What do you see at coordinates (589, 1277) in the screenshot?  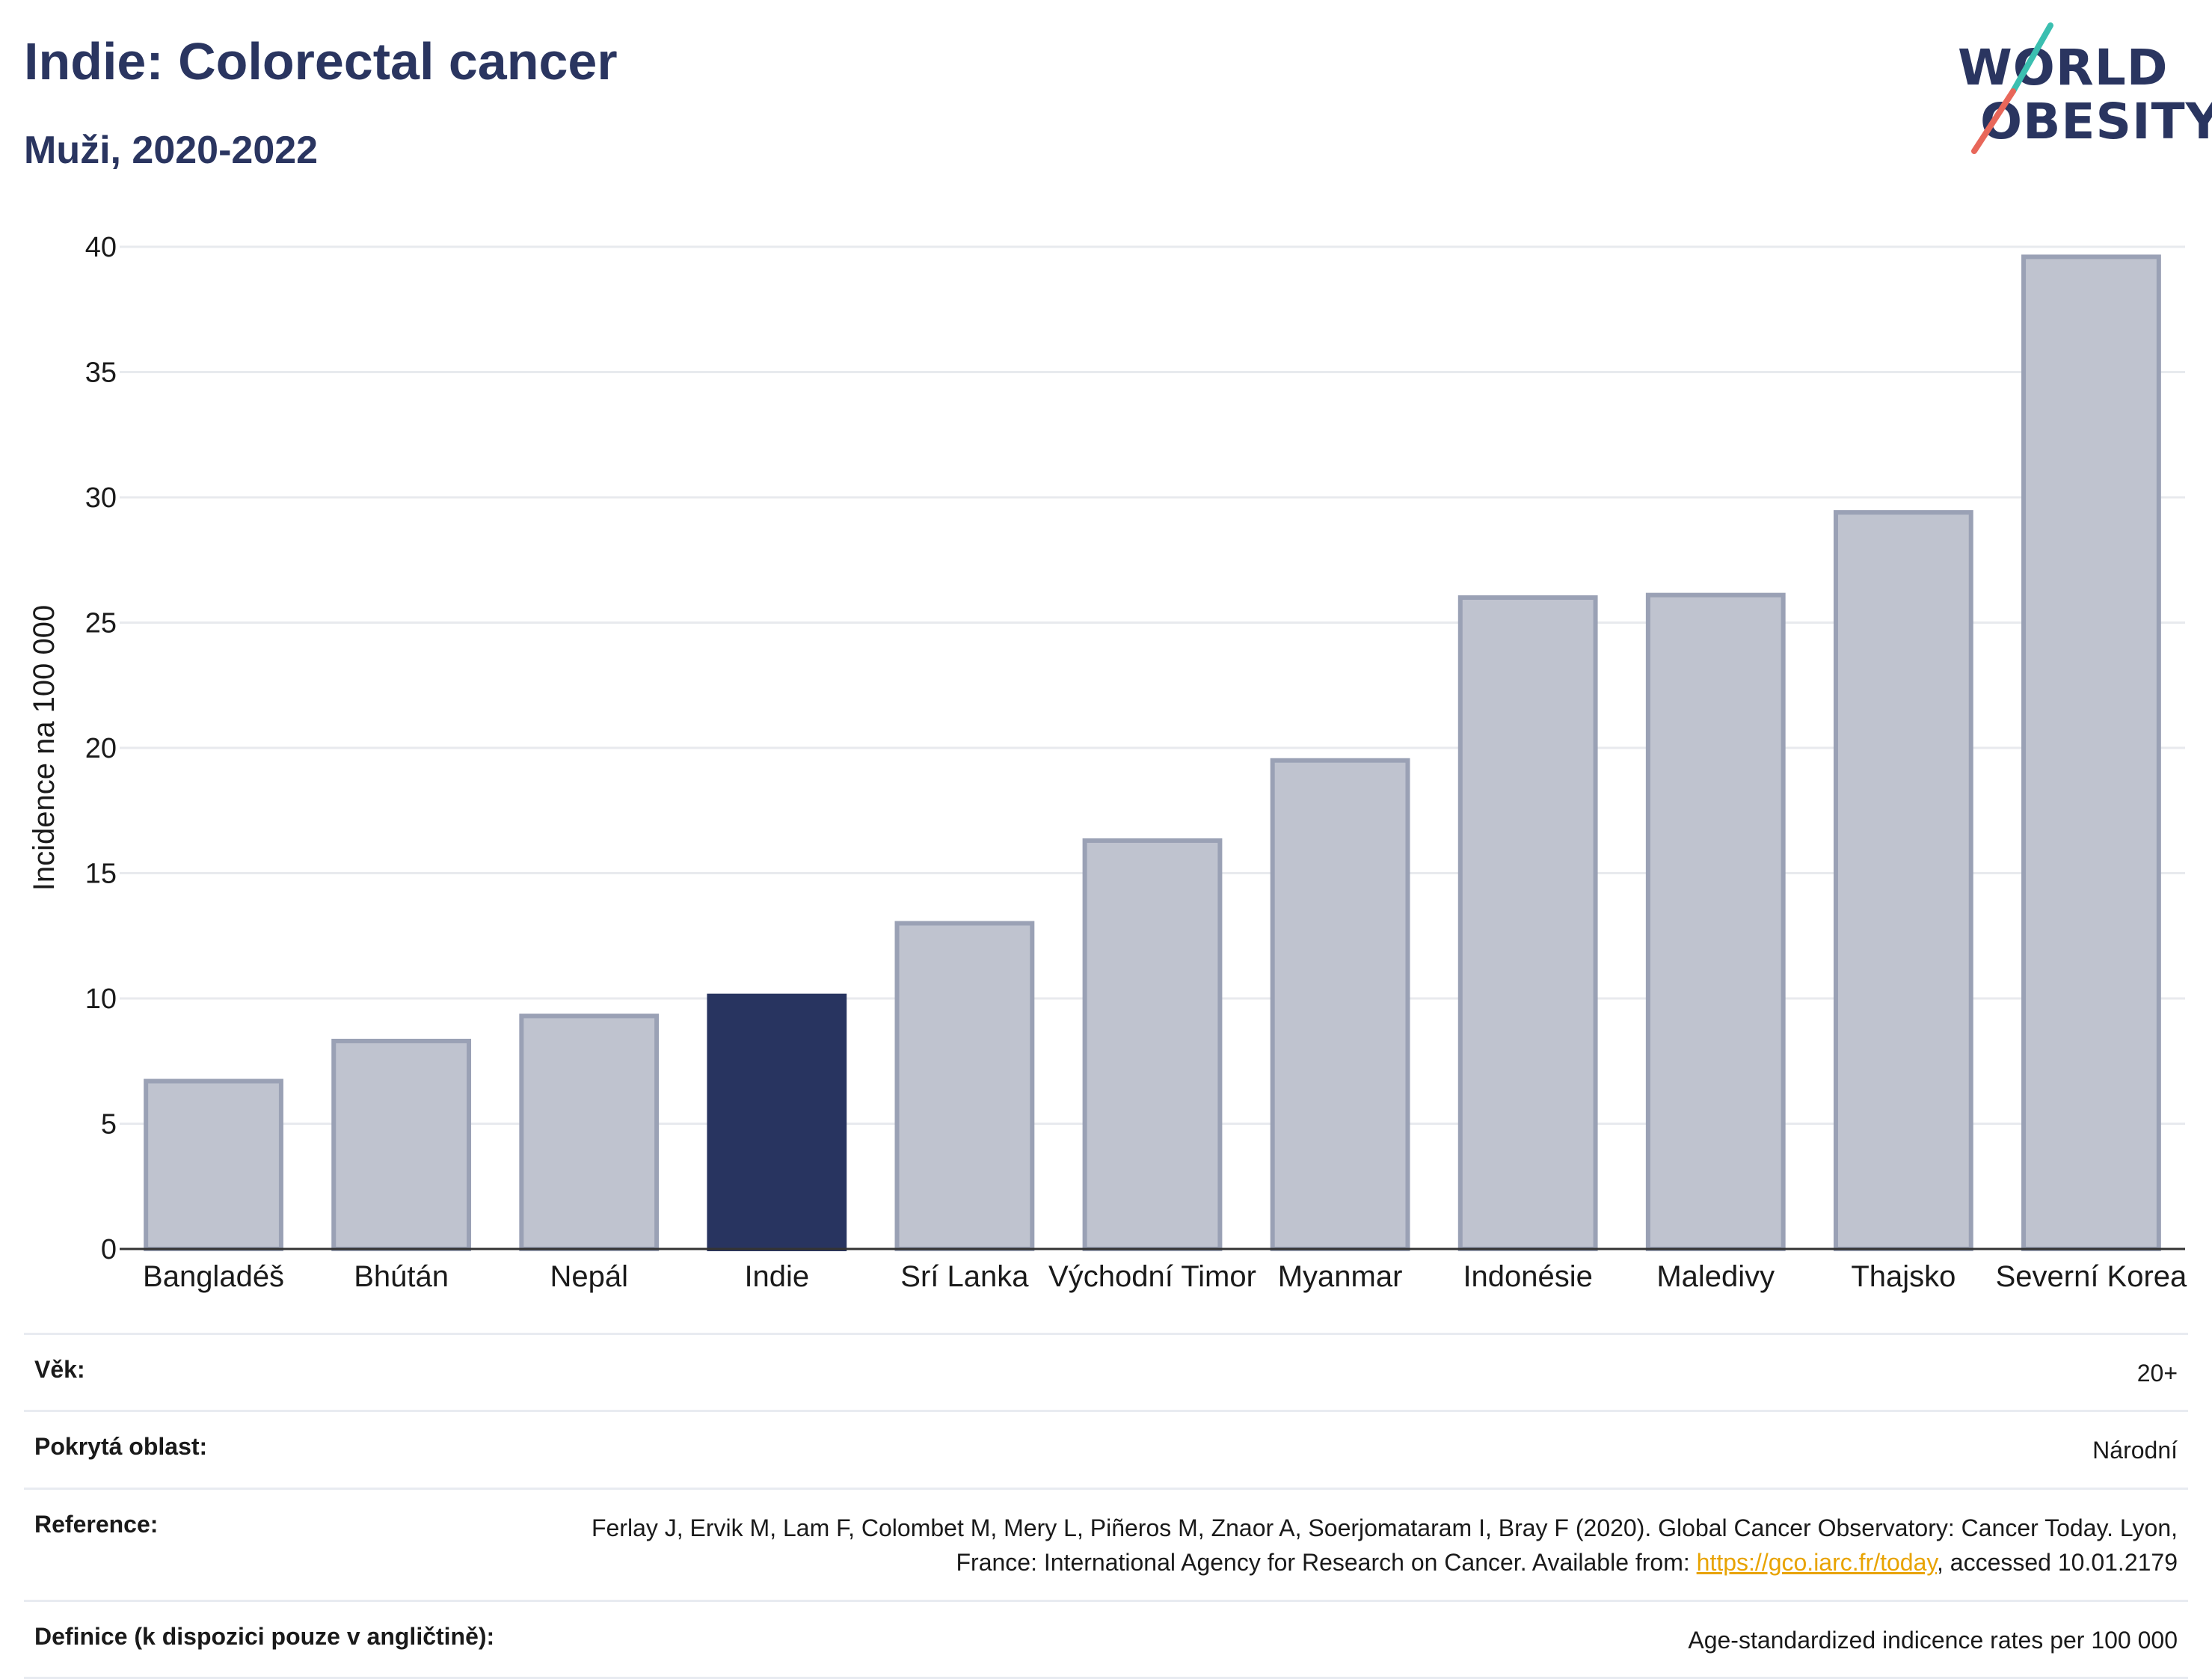 I see `x-tick-label: Nepál` at bounding box center [589, 1277].